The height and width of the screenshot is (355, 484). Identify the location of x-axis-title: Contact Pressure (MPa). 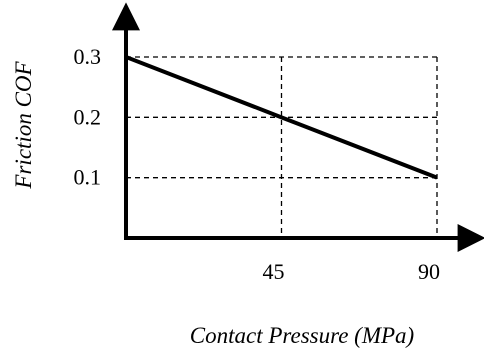
(302, 335).